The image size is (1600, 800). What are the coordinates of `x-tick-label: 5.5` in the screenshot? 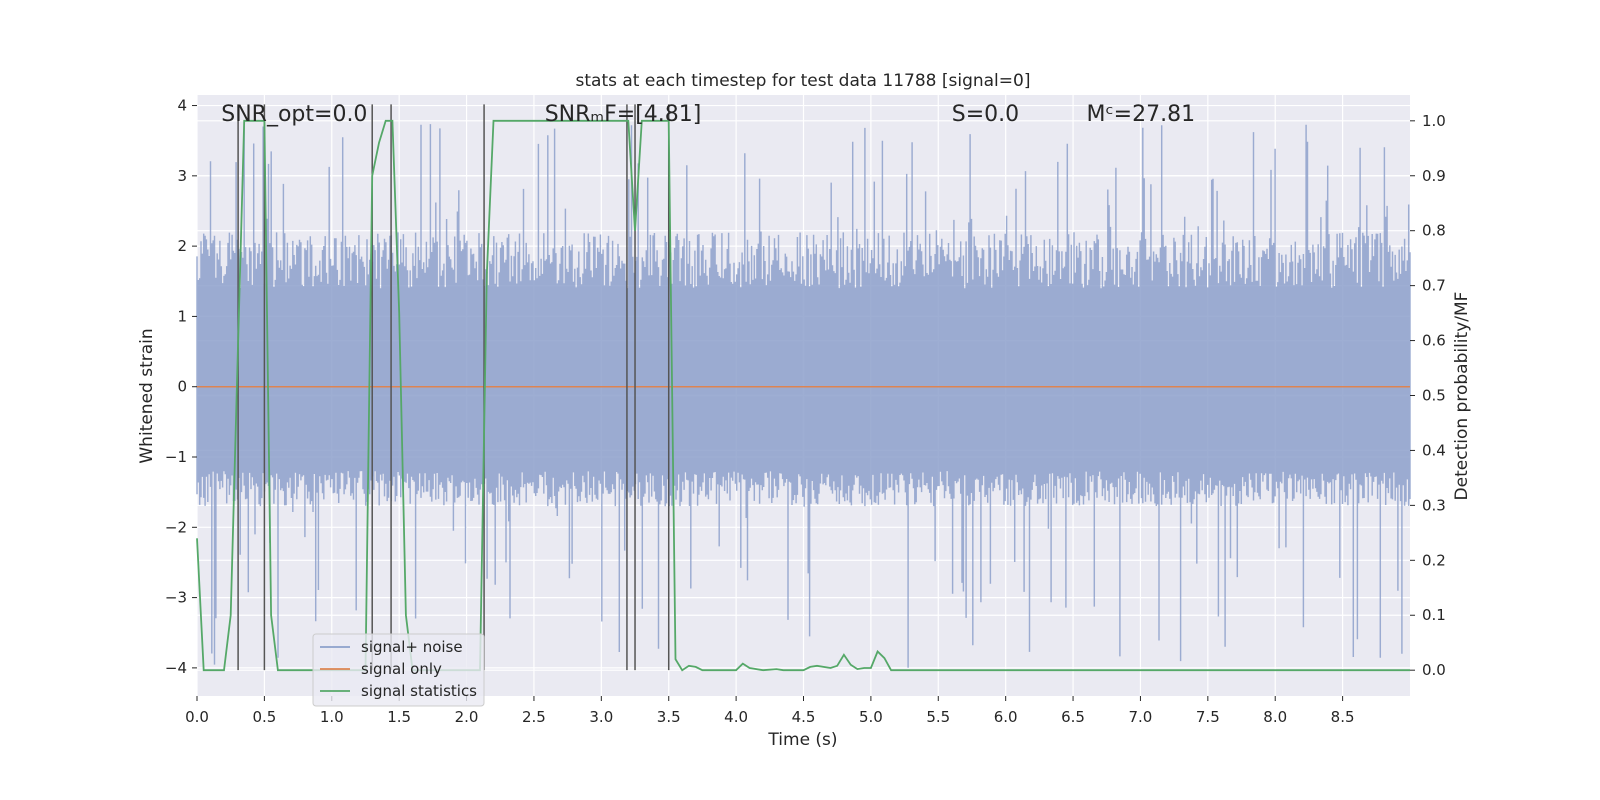 It's located at (938, 717).